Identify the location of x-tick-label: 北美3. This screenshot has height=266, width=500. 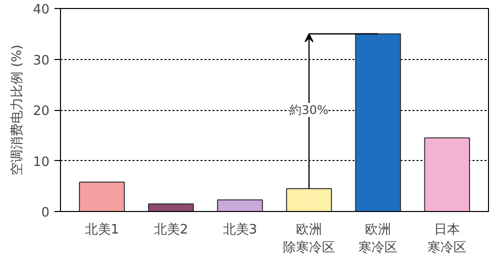
(240, 230).